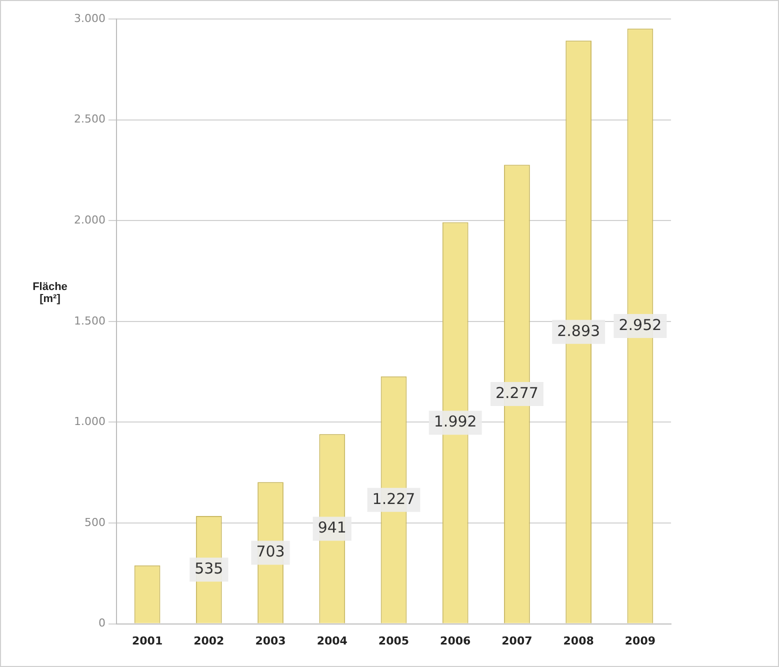 Image resolution: width=779 pixels, height=667 pixels. I want to click on x-tick-label: 2006, so click(456, 641).